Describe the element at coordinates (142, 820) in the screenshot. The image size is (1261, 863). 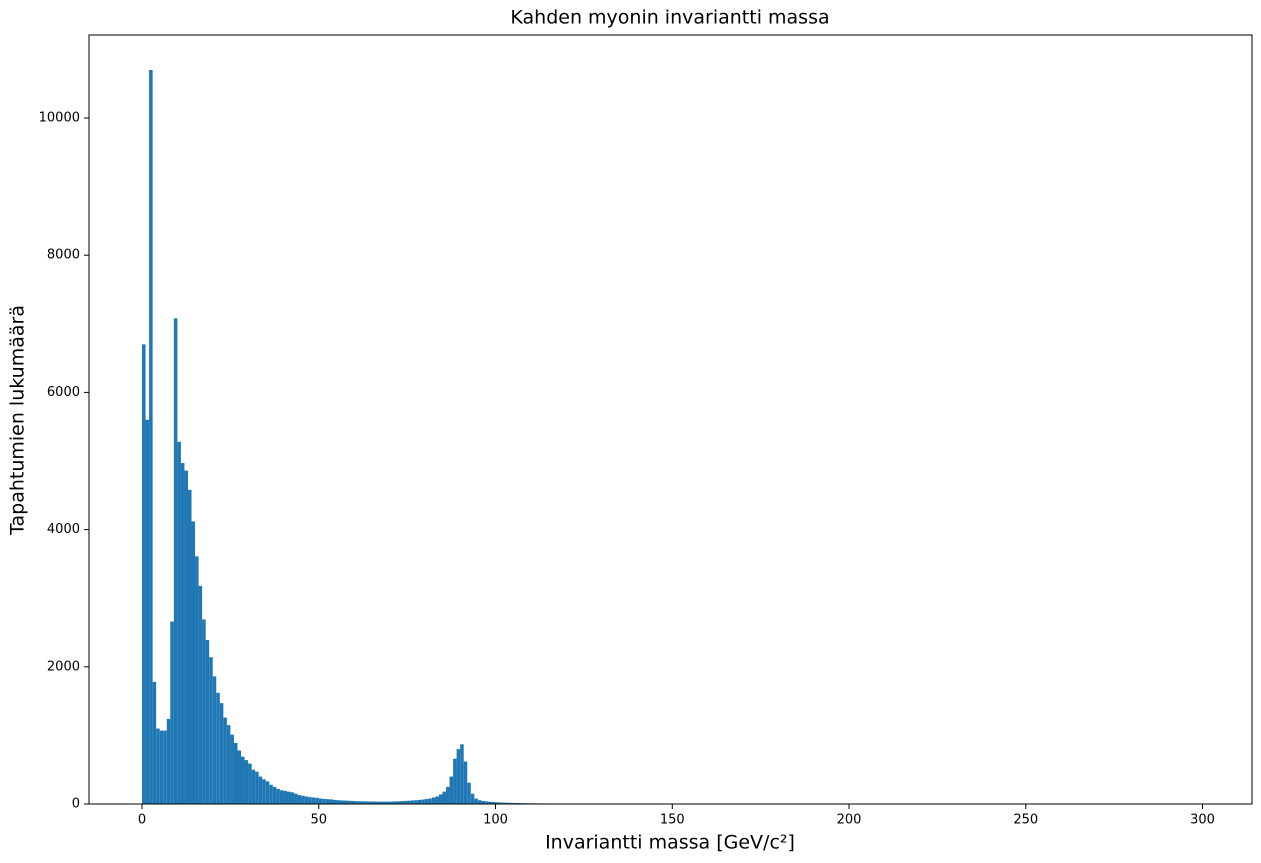
I see `x-tick-label: 0` at that location.